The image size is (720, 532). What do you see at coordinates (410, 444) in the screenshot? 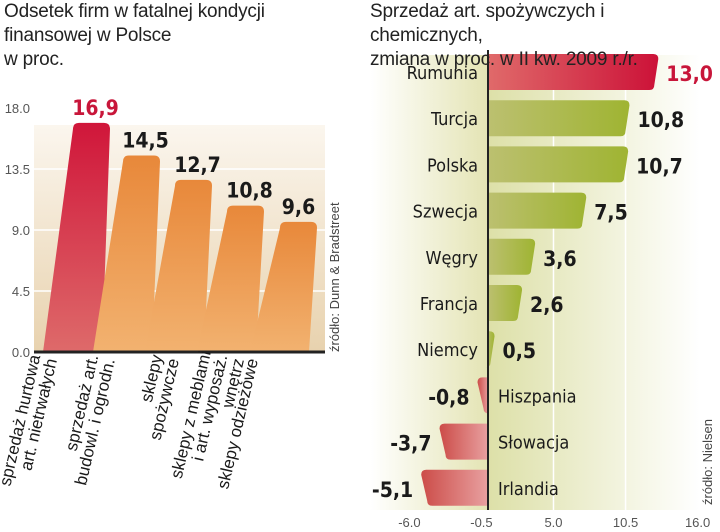
I see `data-label: -3,7` at bounding box center [410, 444].